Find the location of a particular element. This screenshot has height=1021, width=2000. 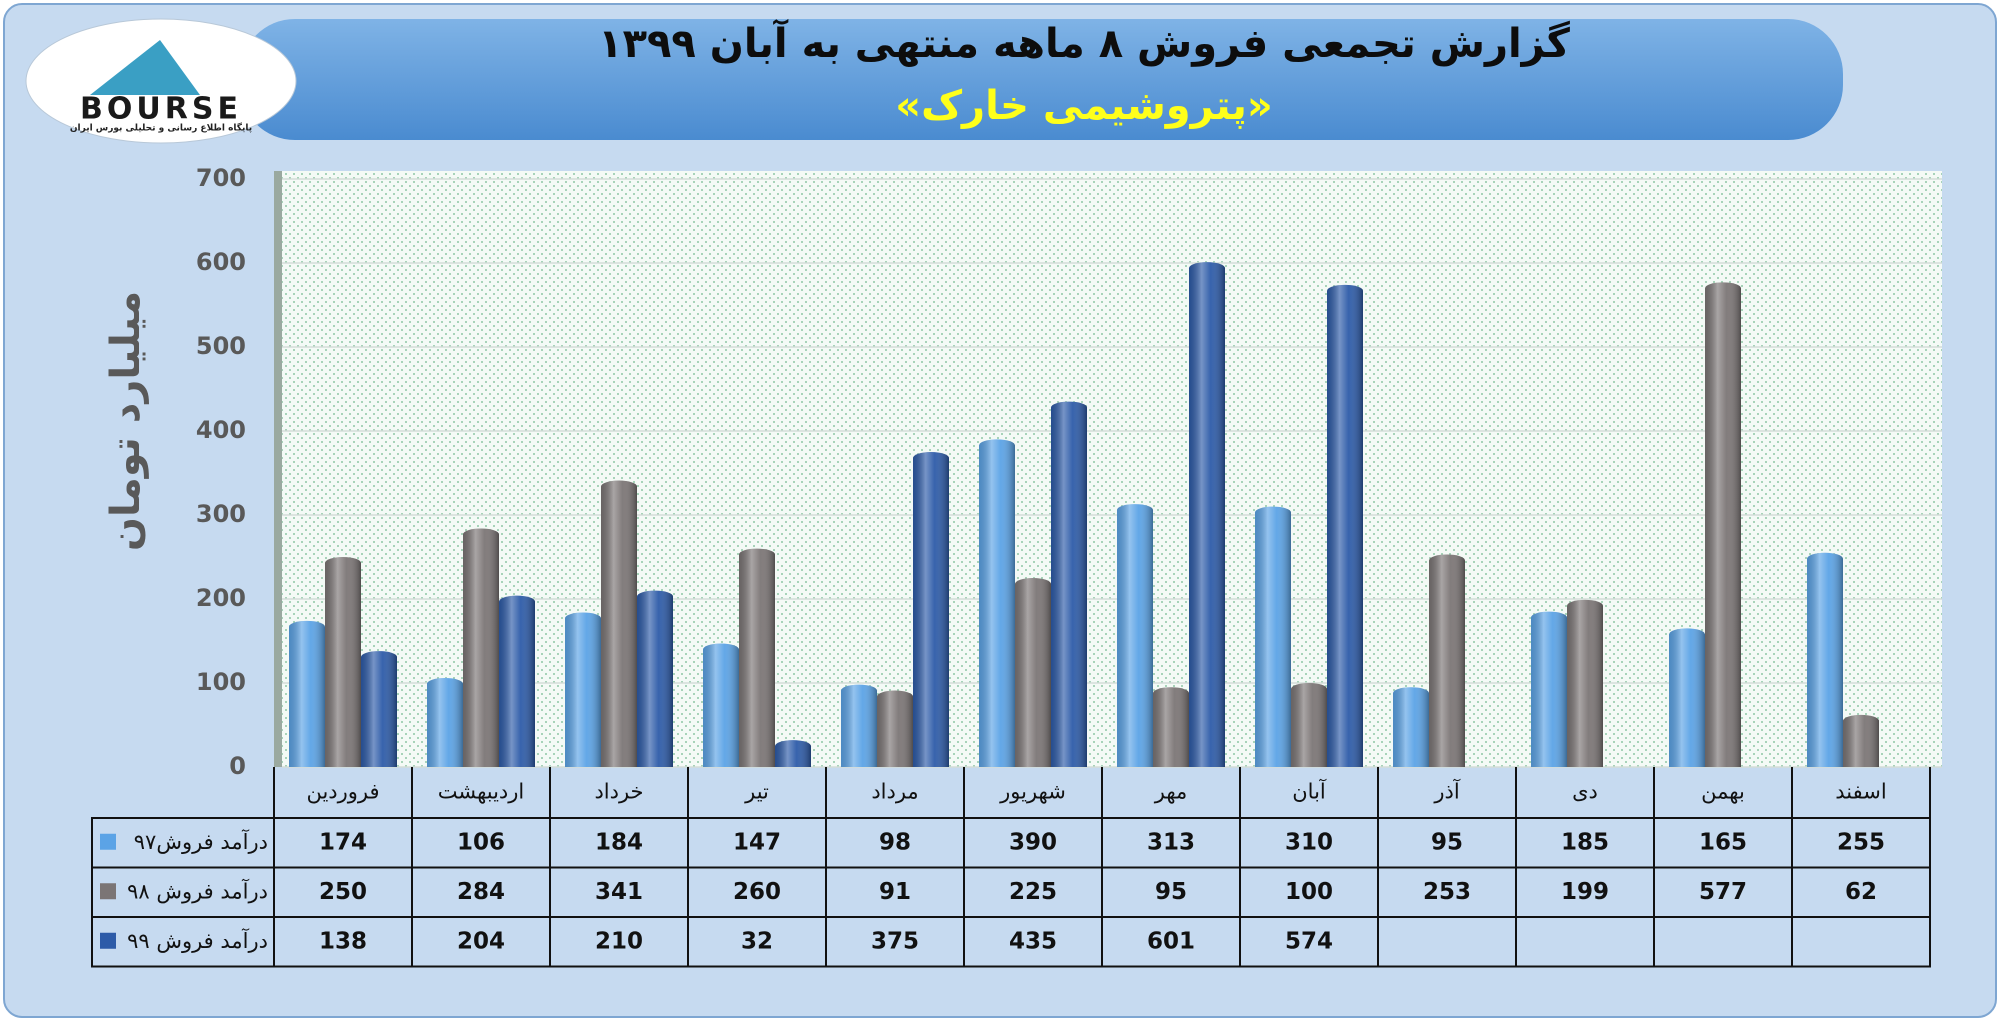

value-label: 184 is located at coordinates (619, 842).